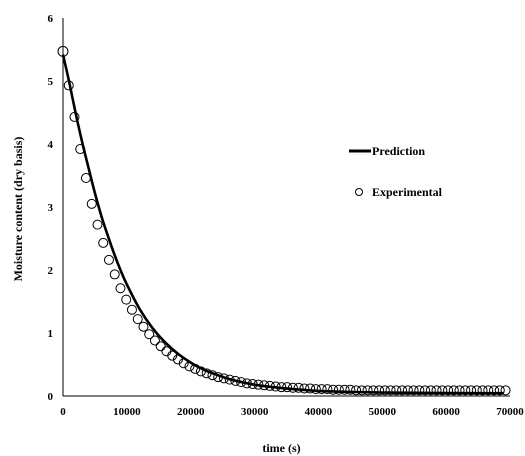 This screenshot has width=525, height=456. Describe the element at coordinates (383, 412) in the screenshot. I see `x-tick-label: 50000` at that location.